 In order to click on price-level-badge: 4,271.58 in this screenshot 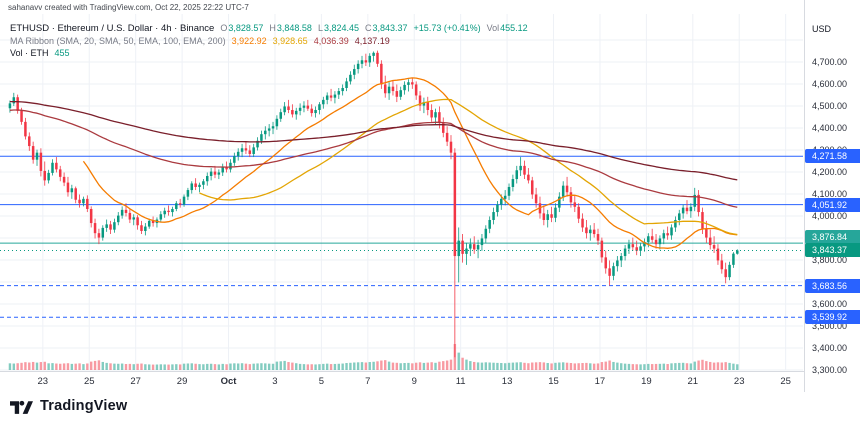, I will do `click(832, 156)`.